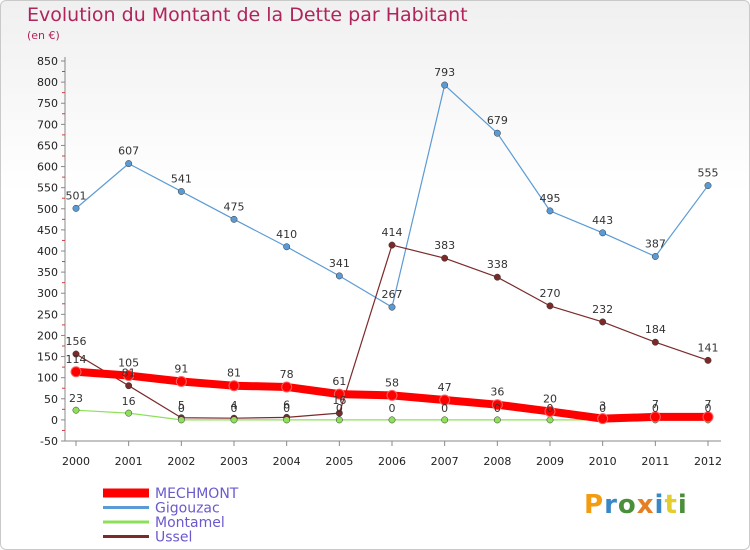  Describe the element at coordinates (76, 461) in the screenshot. I see `x-tick-label: 2000` at that location.